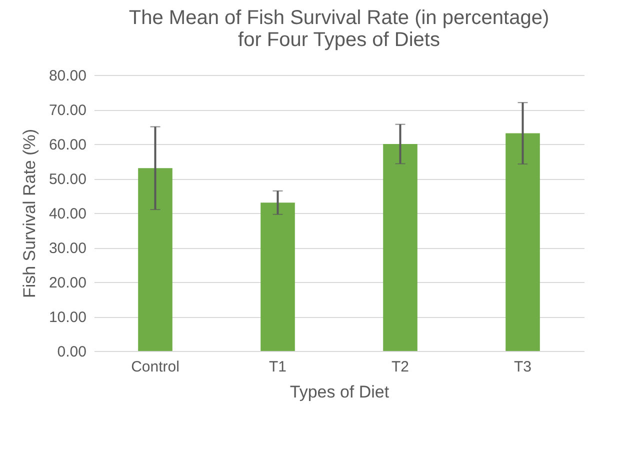 This screenshot has height=459, width=628. I want to click on y-axis-title: Fish Survival Rate (%), so click(29, 213).